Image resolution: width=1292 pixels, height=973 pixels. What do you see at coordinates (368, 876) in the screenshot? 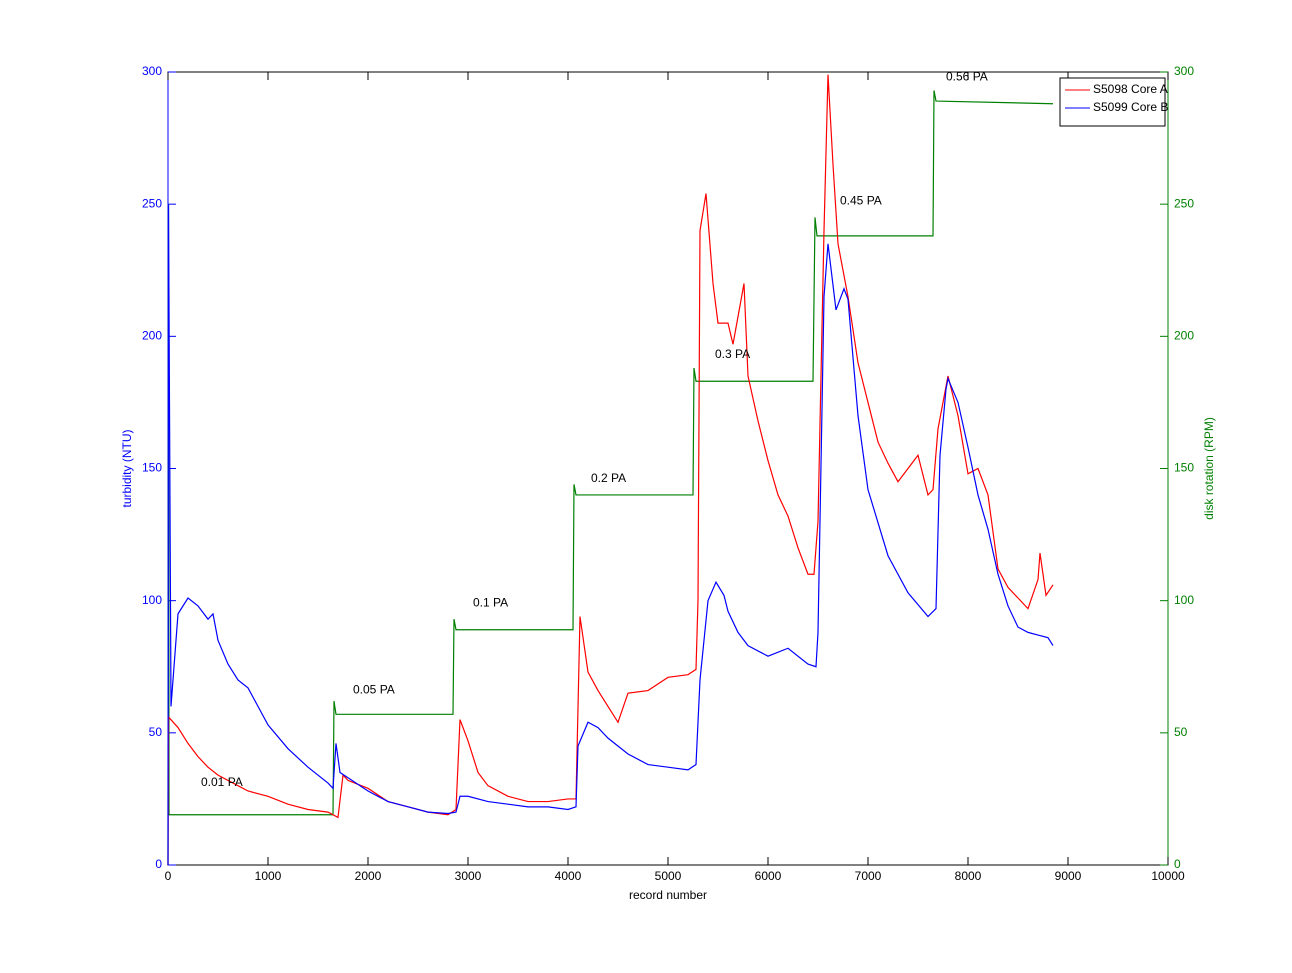
I see `x-tick-label: 2000` at bounding box center [368, 876].